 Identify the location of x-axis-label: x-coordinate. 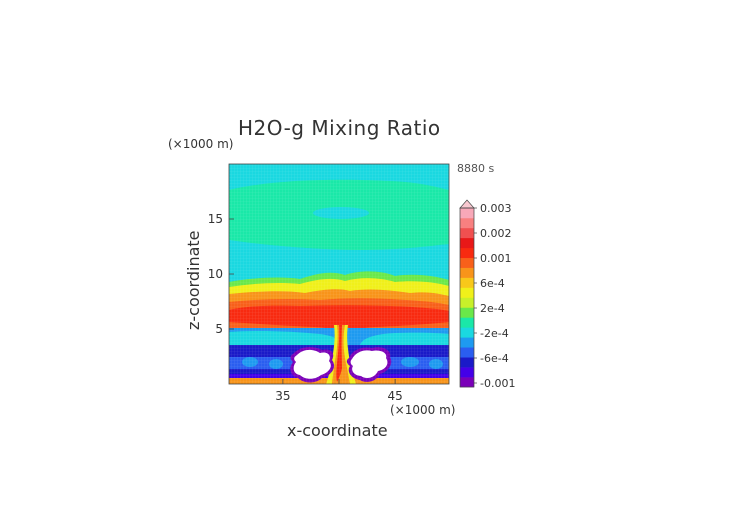
(337, 430).